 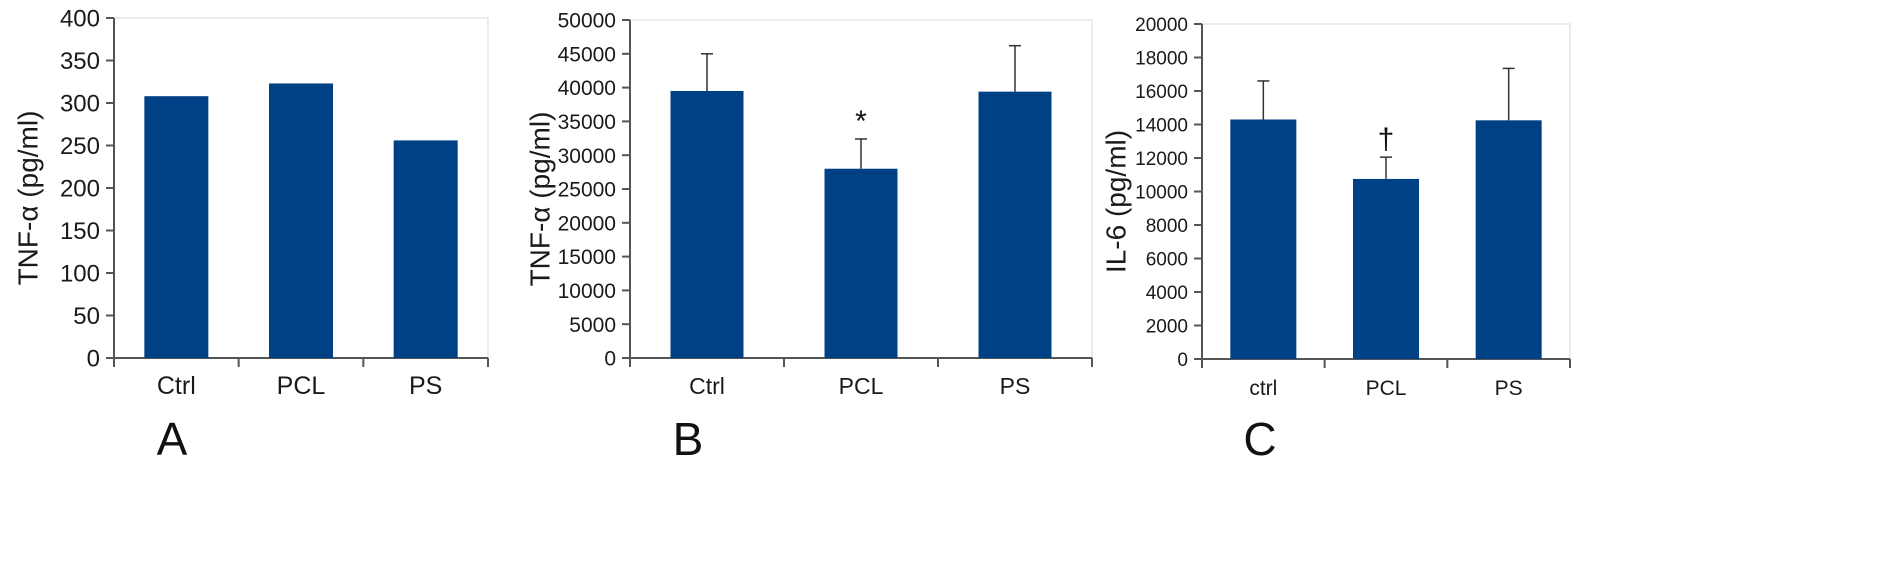 I want to click on significance-marker: *, so click(x=861, y=121).